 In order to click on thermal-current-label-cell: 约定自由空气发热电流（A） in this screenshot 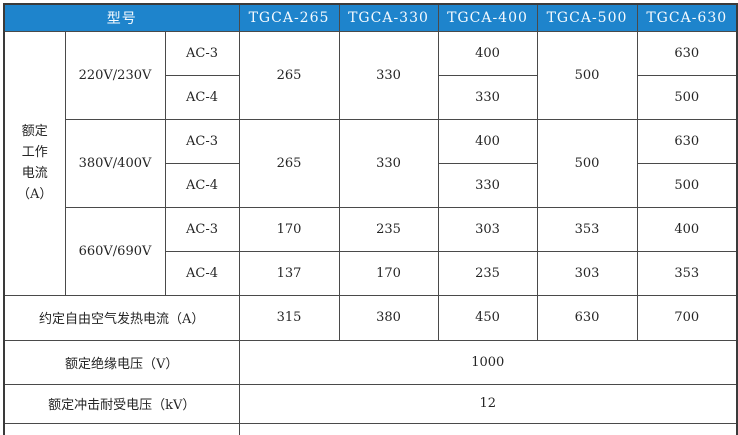, I will do `click(121, 317)`.